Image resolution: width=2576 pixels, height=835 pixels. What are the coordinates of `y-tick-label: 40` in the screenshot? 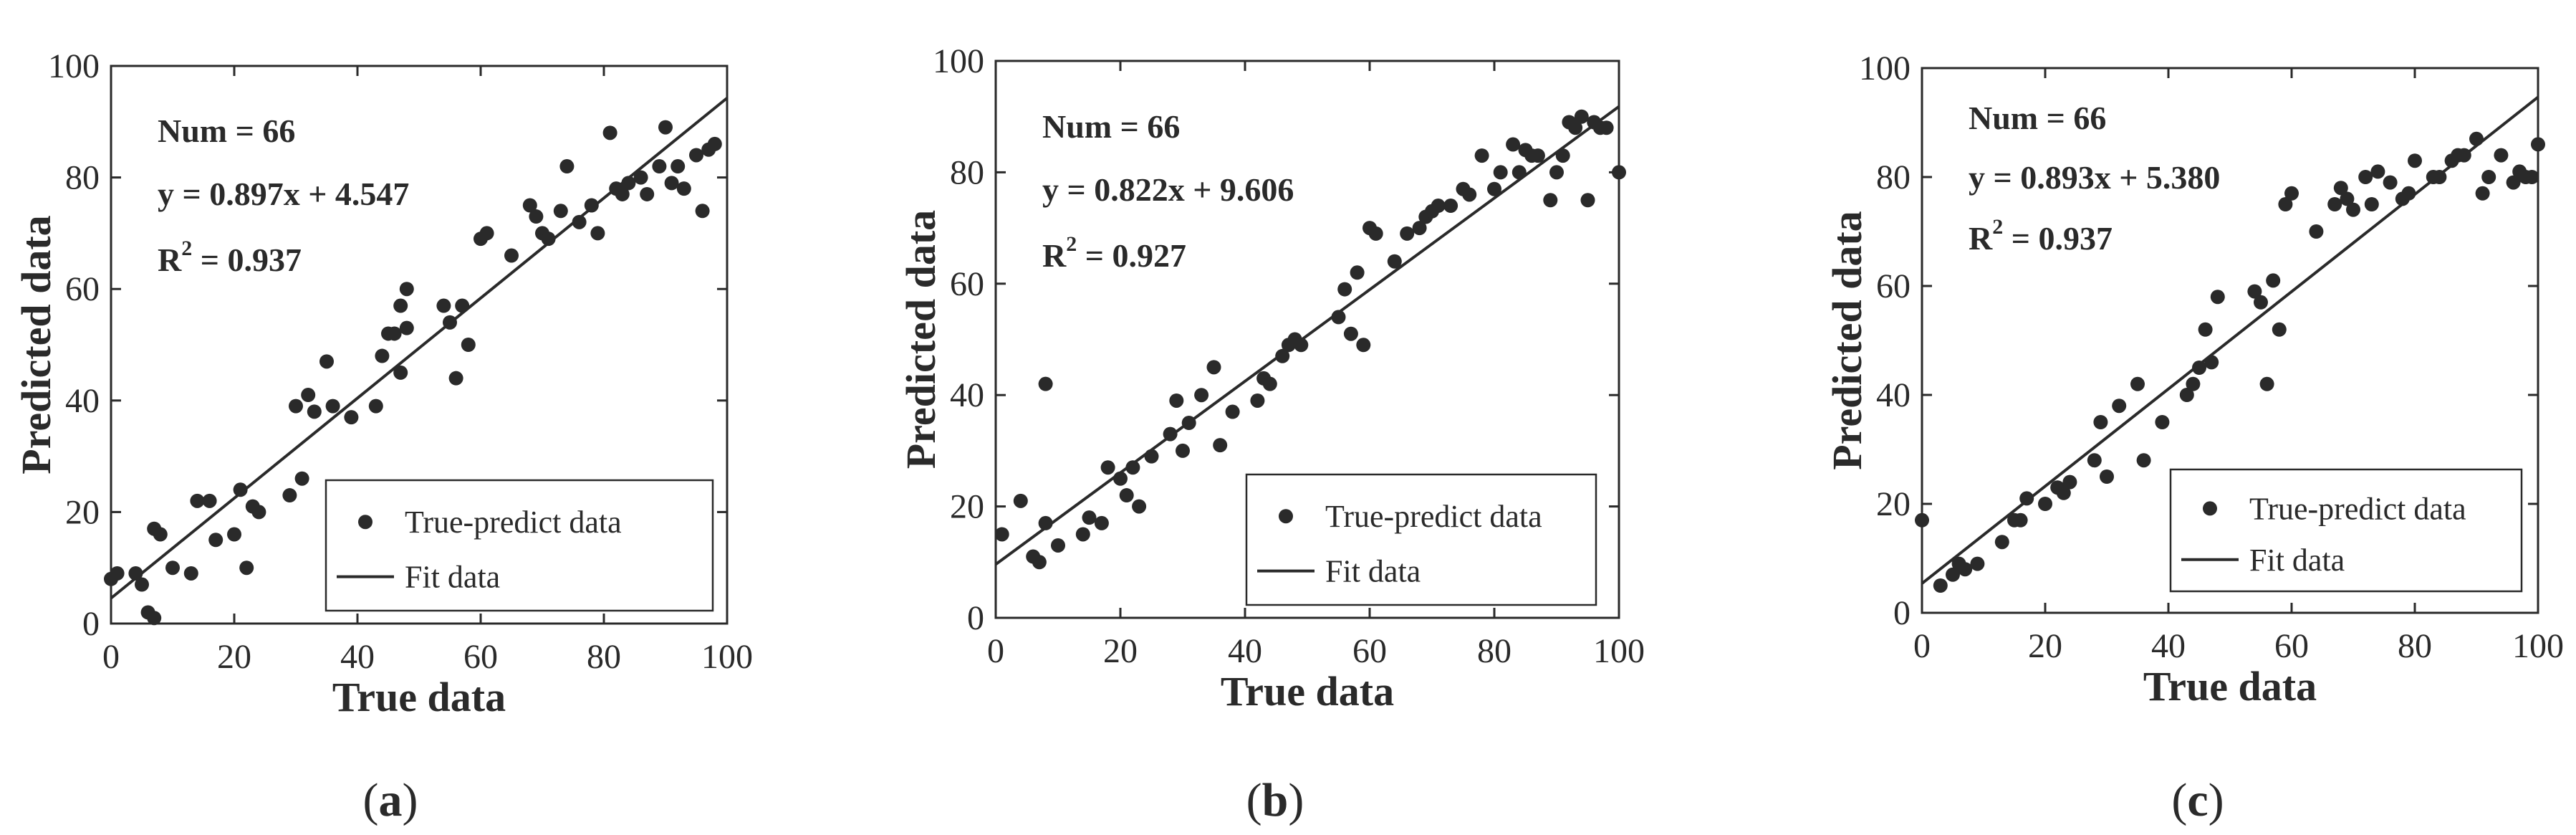 It's located at (82, 401).